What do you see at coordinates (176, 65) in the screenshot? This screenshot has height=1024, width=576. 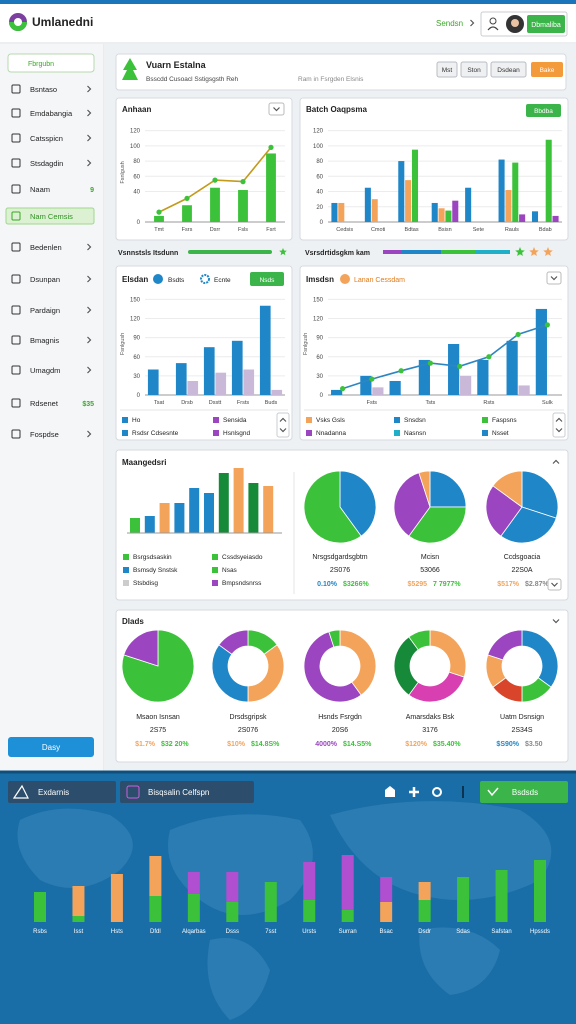 I see `banner-title: Vuarn Estalna` at bounding box center [176, 65].